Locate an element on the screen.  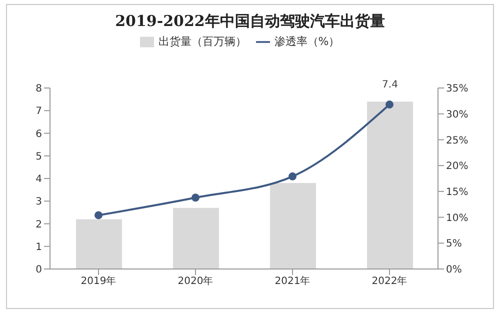
y2-tick-label: 30% is located at coordinates (457, 114).